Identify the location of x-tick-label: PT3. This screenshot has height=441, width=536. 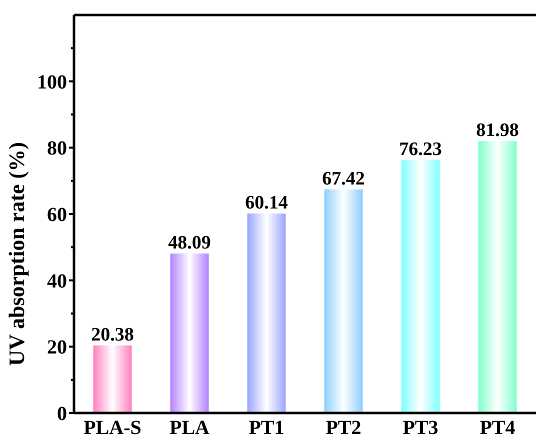
(420, 428).